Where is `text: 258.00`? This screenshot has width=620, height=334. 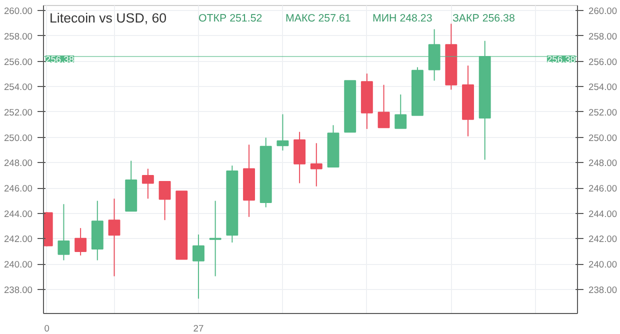 text: 258.00 is located at coordinates (603, 36).